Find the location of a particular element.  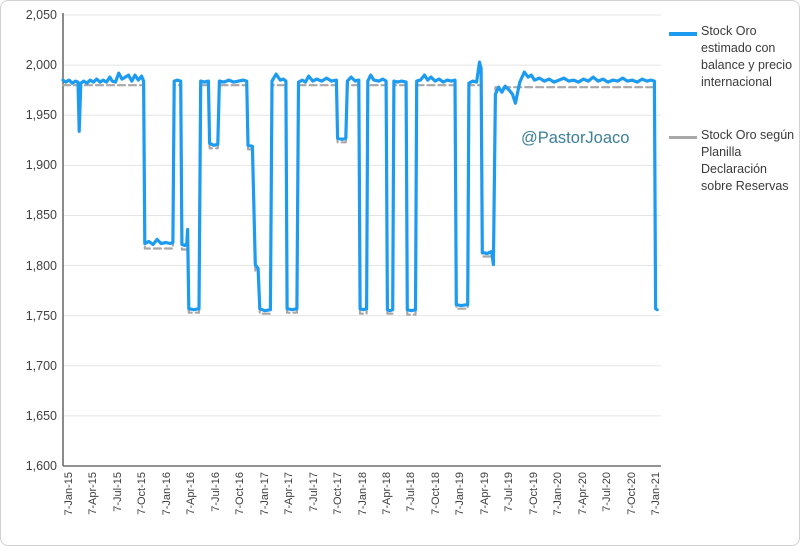

x-tick-label: 7-Jul-19 is located at coordinates (509, 492).